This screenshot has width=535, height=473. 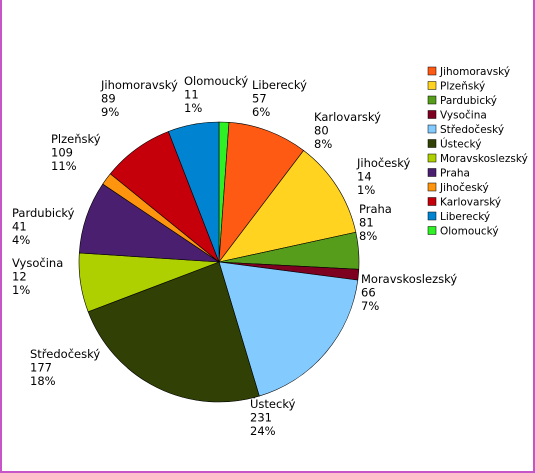 What do you see at coordinates (432, 71) in the screenshot?
I see `legend-swatch-jihomoravsky` at bounding box center [432, 71].